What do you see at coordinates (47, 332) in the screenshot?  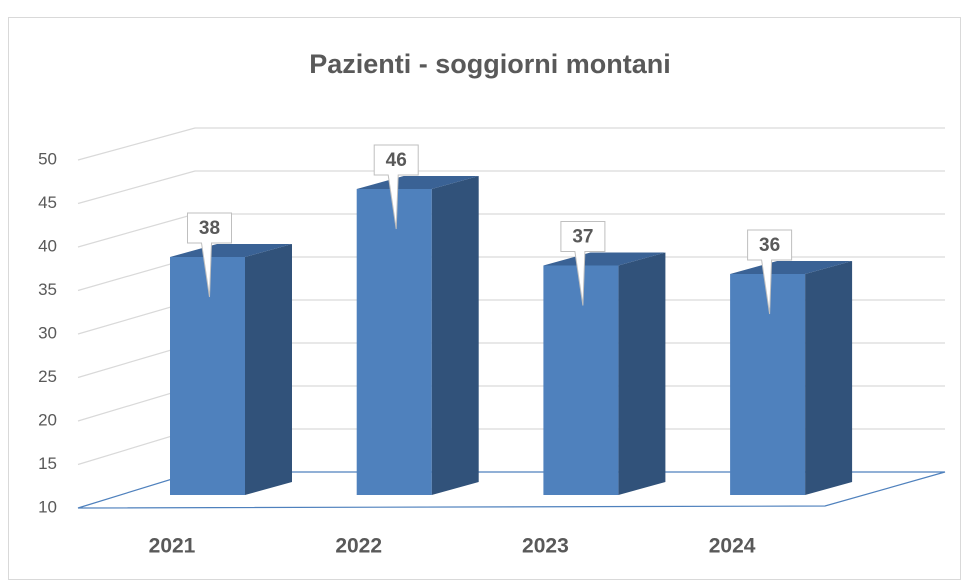 I see `y-tick-label: 30` at bounding box center [47, 332].